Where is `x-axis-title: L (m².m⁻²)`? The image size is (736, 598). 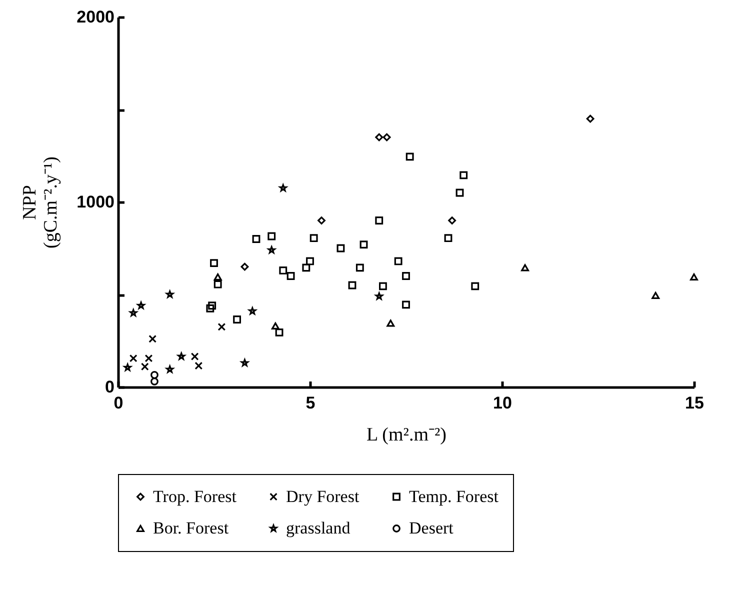
x-axis-title: L (m².m⁻²) is located at coordinates (406, 435).